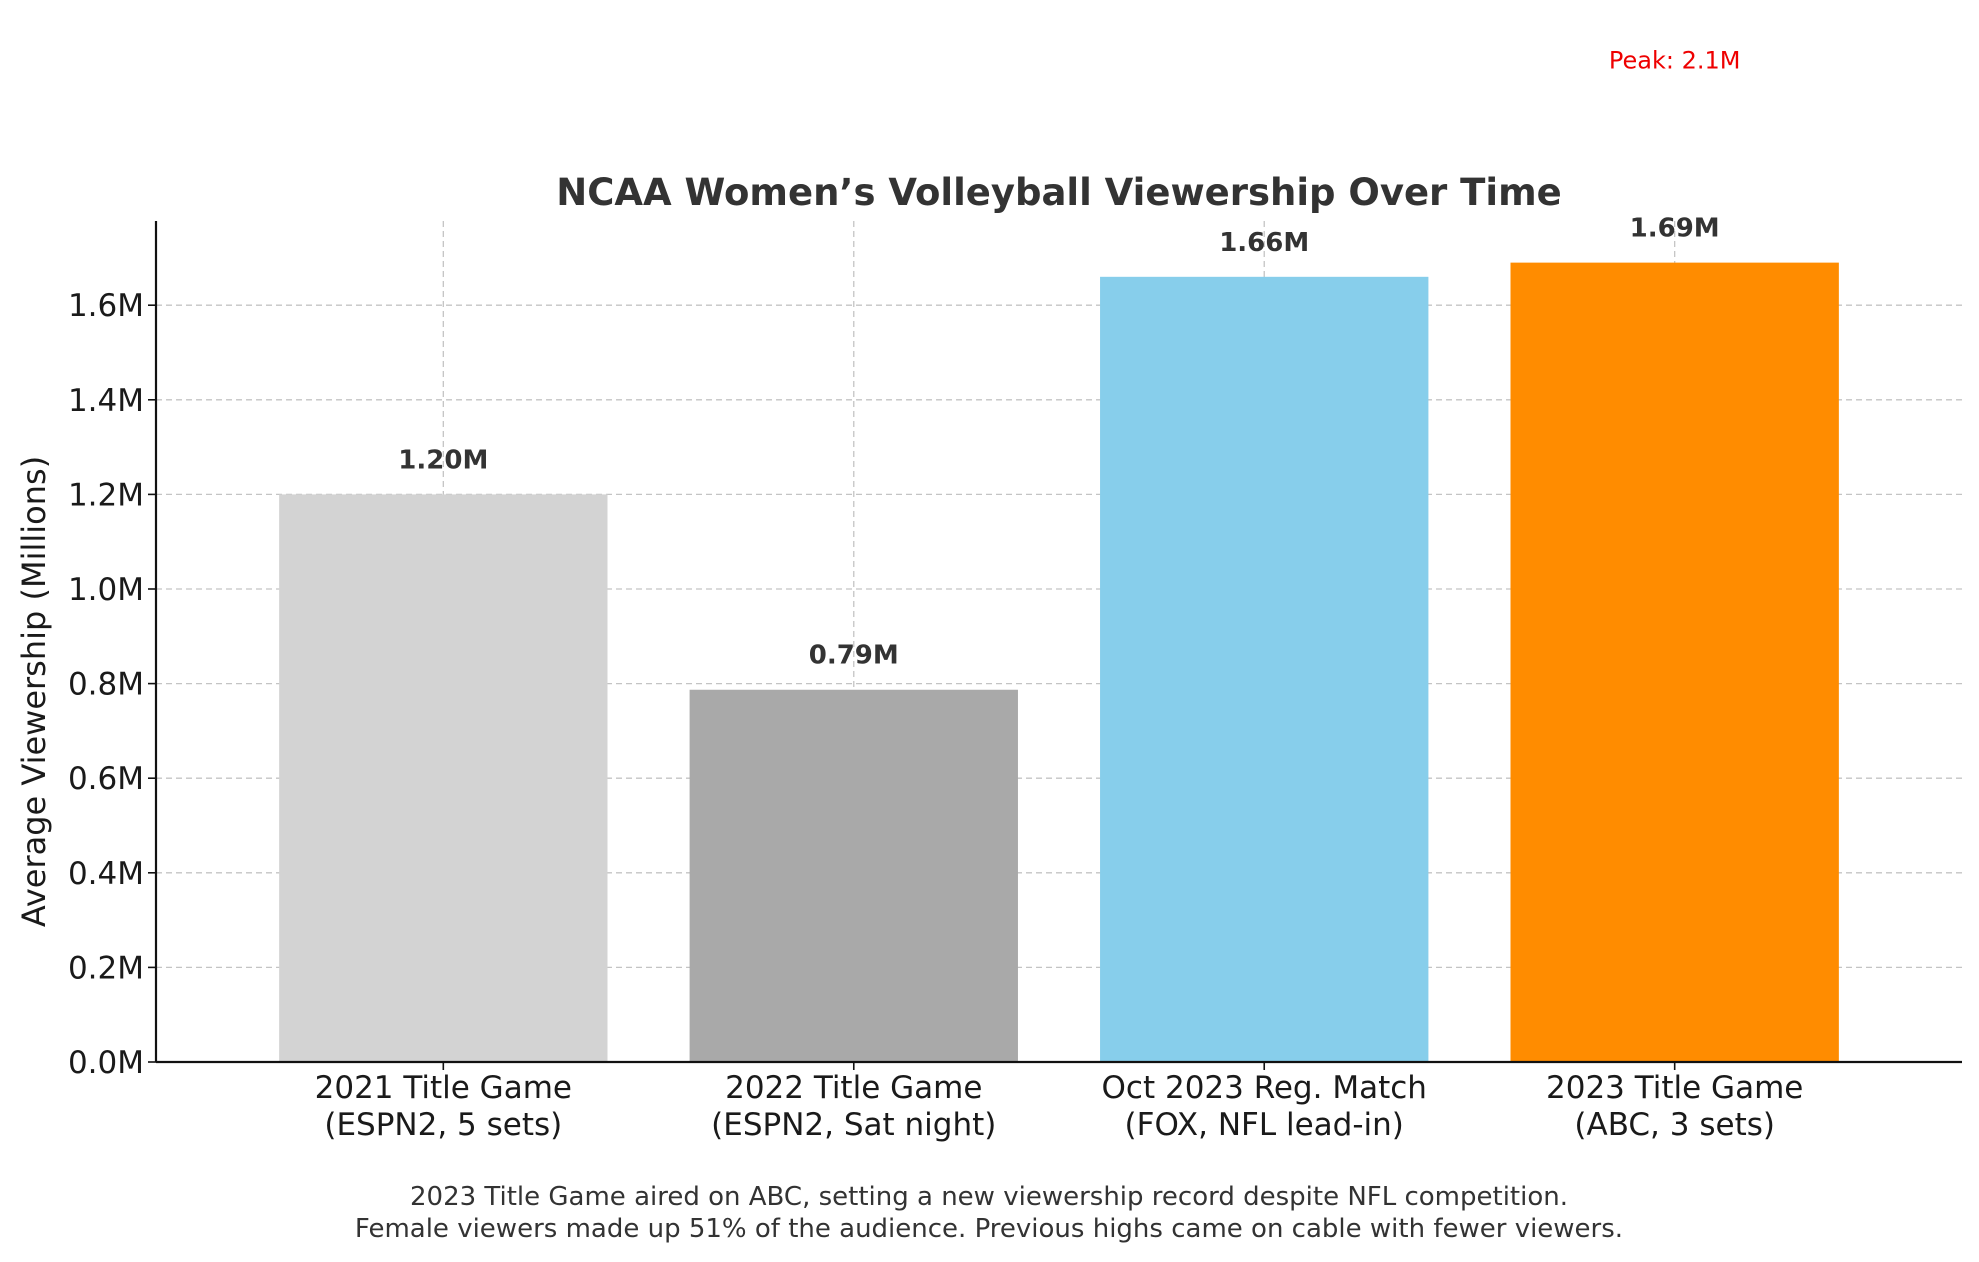 The width and height of the screenshot is (1979, 1262). Describe the element at coordinates (106, 1063) in the screenshot. I see `y-tick-label: 0.0M` at that location.